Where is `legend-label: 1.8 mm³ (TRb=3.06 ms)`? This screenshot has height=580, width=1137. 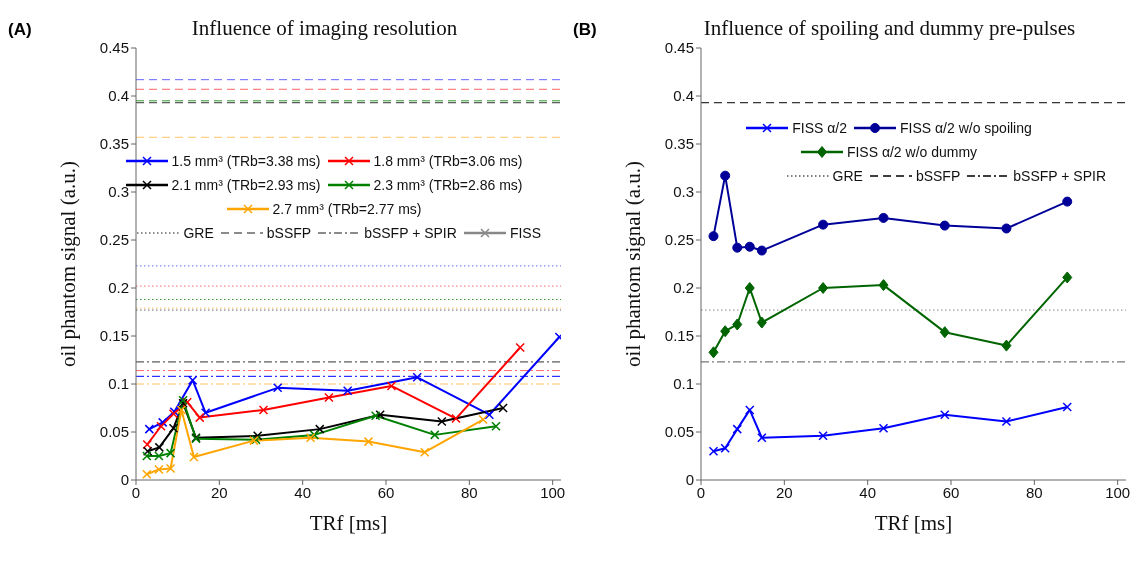
legend-label: 1.8 mm³ (TRb=3.06 ms) is located at coordinates (448, 161).